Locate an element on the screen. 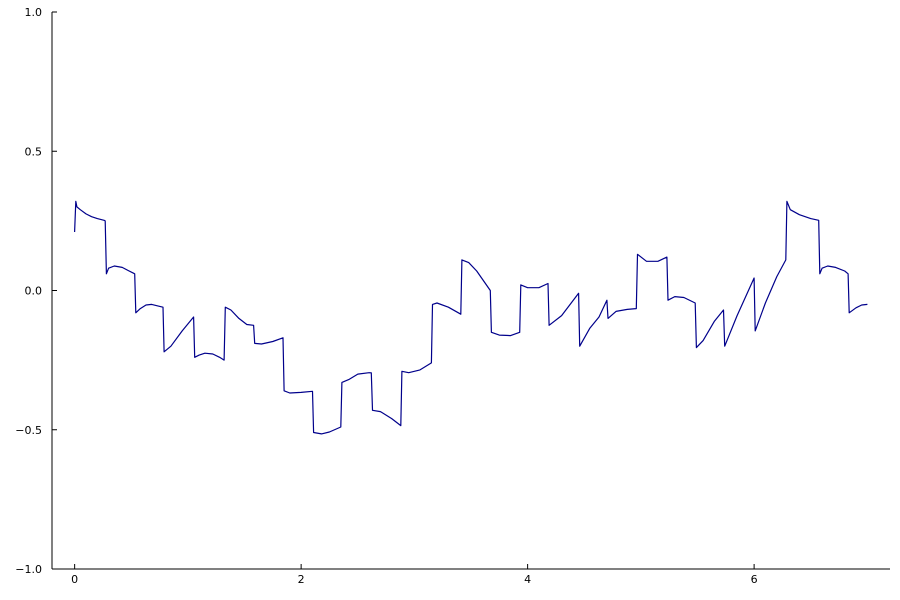  x-tick-label: 6 is located at coordinates (754, 579).